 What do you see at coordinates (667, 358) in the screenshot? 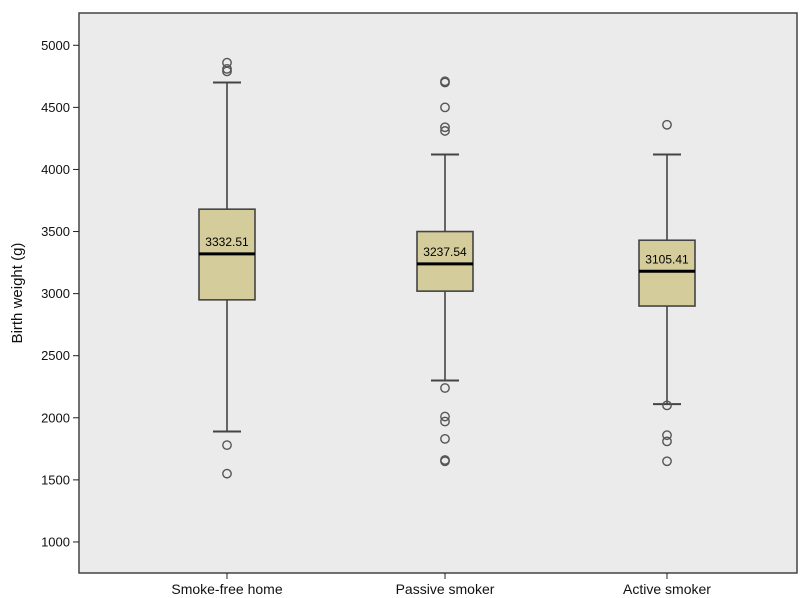
I see `box-3: 3105.41 Active smoker` at bounding box center [667, 358].